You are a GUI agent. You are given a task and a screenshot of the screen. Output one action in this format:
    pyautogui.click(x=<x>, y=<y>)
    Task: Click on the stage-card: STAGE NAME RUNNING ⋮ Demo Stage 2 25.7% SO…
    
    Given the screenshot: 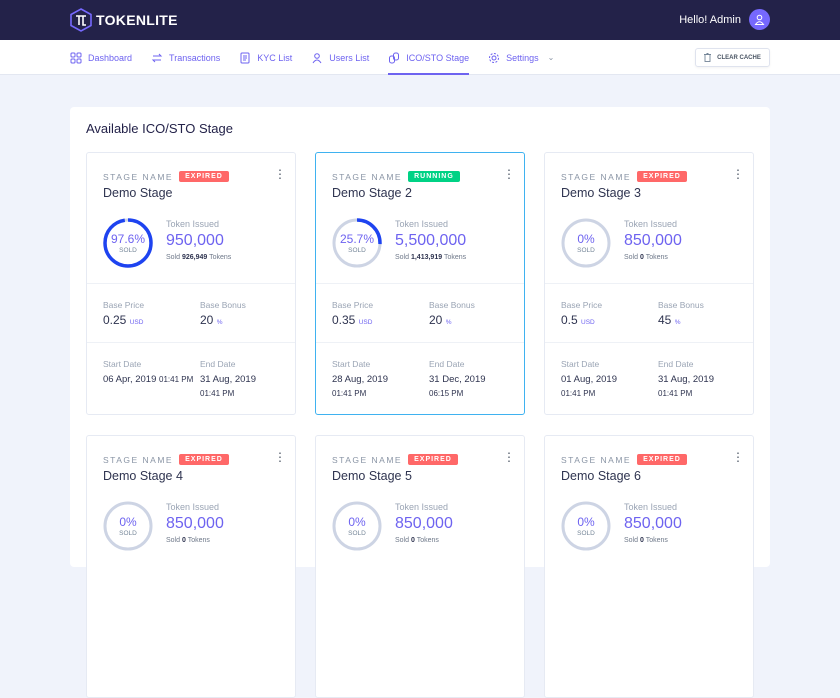 What is the action you would take?
    pyautogui.click(x=420, y=283)
    